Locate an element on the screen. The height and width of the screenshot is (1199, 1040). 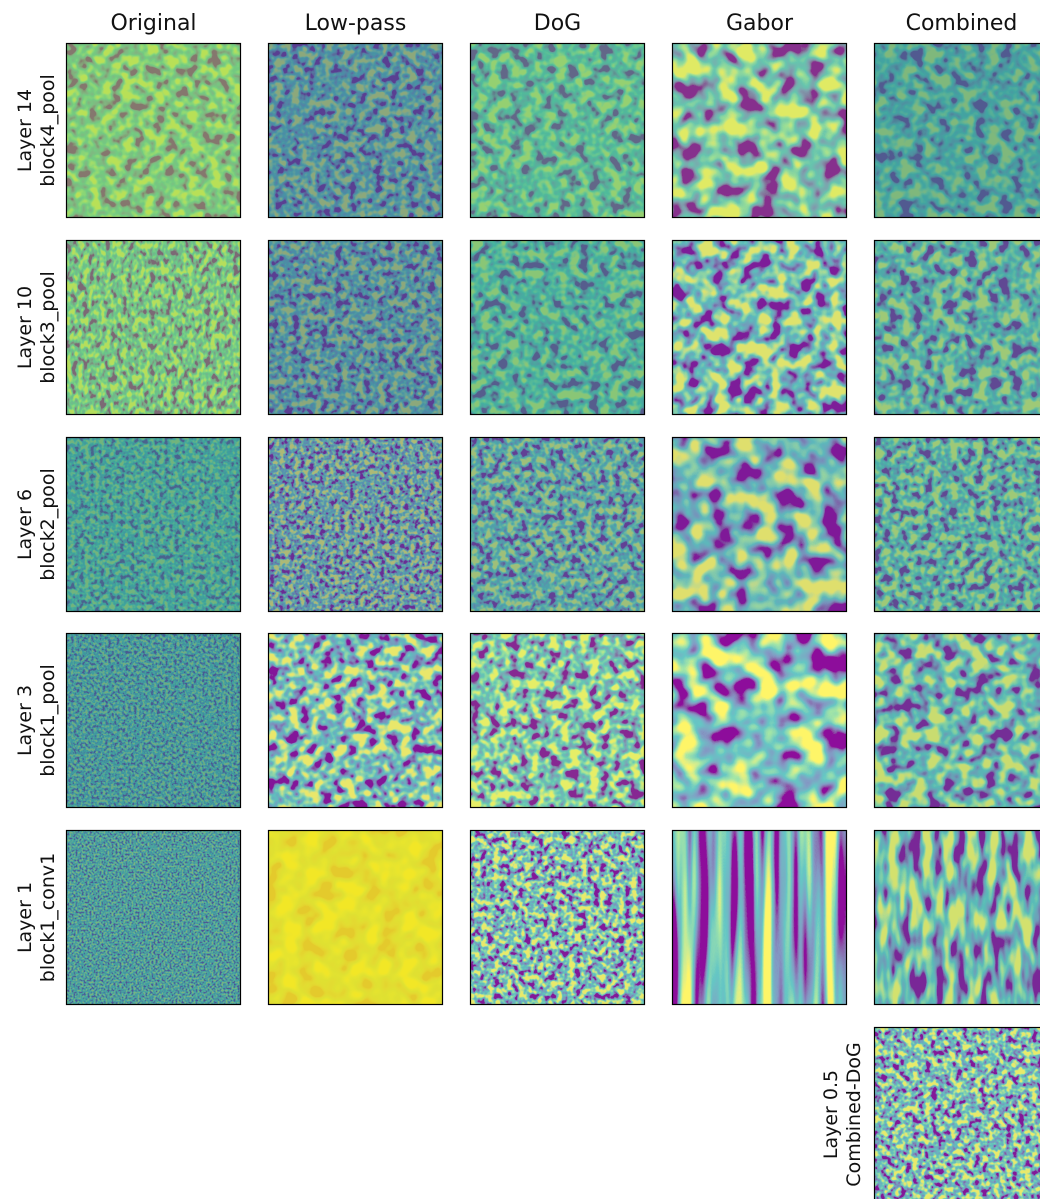
column-header: DoG is located at coordinates (557, 23).